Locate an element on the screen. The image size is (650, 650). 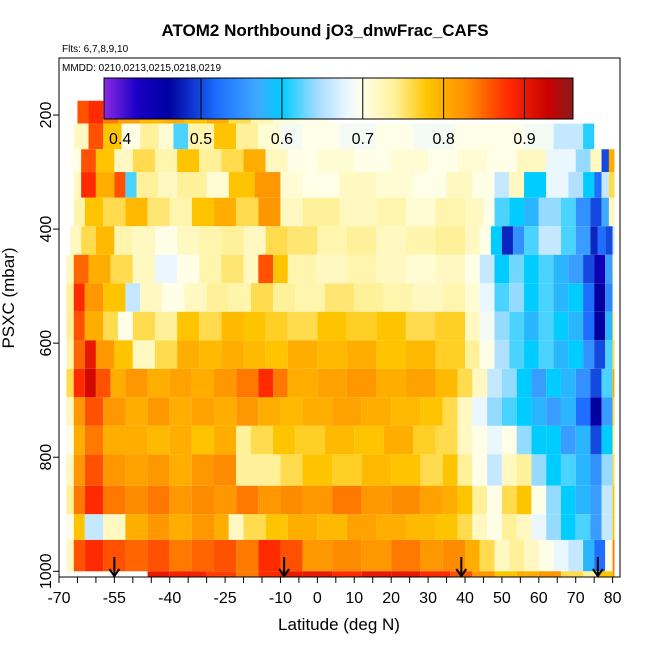
y-axis-label: PSXC (mbar) is located at coordinates (9, 297).